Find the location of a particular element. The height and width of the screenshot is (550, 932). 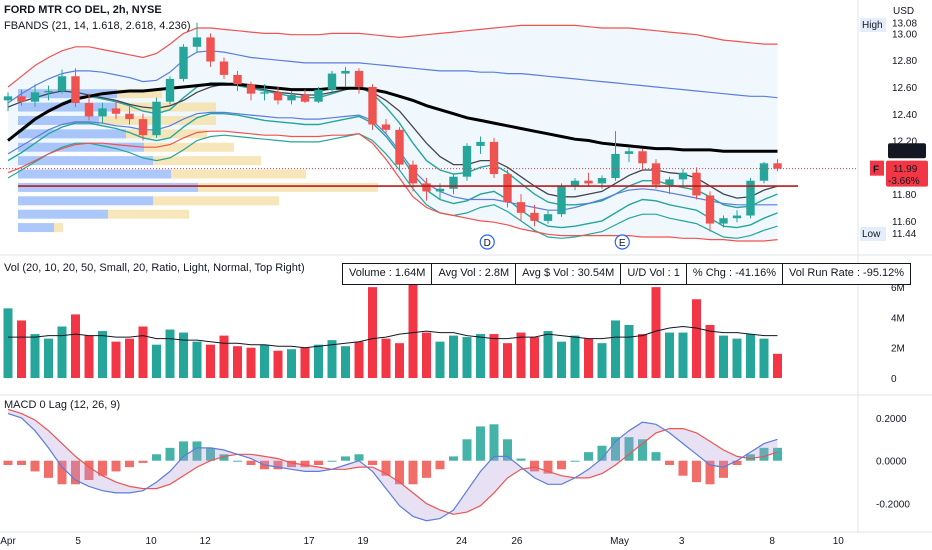

event-marker-d: D is located at coordinates (487, 242).